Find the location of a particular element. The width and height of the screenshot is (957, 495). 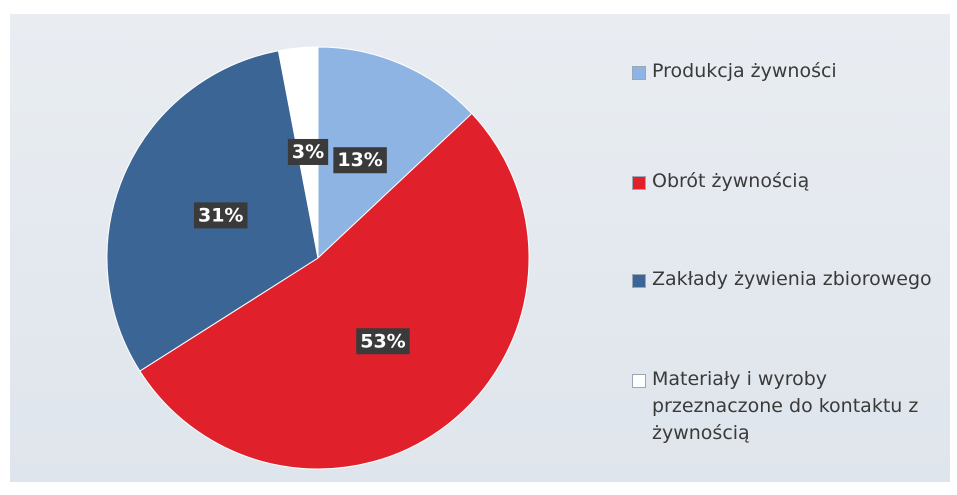

legend-label: Produkcja żywności is located at coordinates (744, 71).